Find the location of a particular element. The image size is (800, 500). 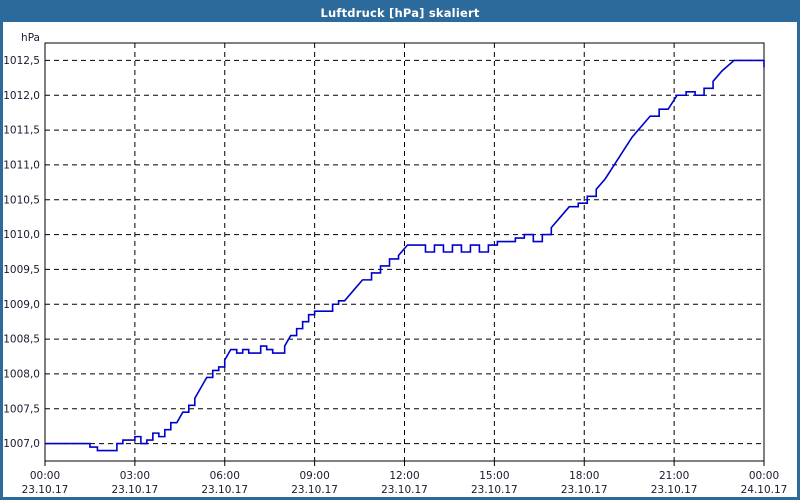

y-axis-unit-label: hPa is located at coordinates (30, 38).